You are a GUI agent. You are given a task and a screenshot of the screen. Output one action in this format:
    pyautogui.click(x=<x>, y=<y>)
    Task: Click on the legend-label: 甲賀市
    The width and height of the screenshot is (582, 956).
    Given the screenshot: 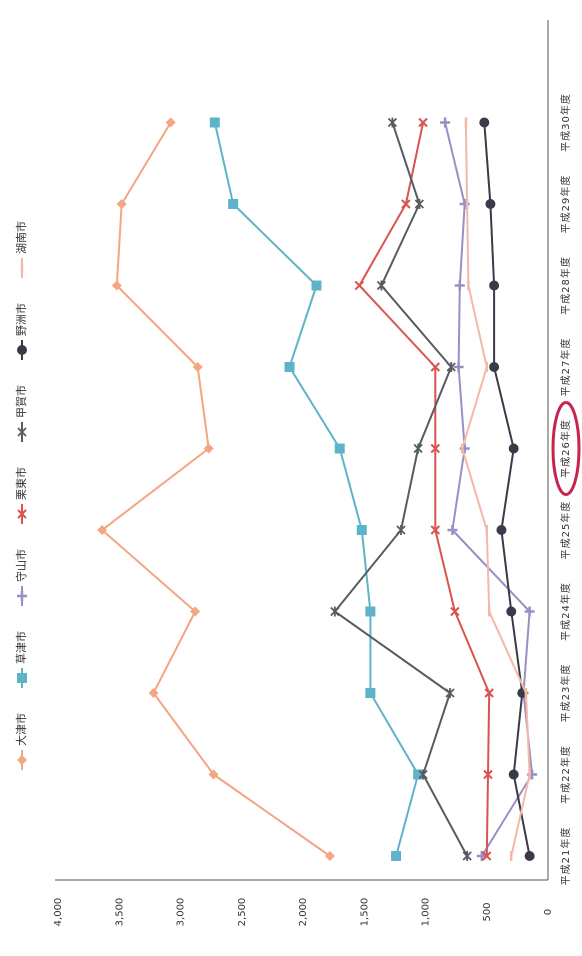 What is the action you would take?
    pyautogui.click(x=21, y=401)
    